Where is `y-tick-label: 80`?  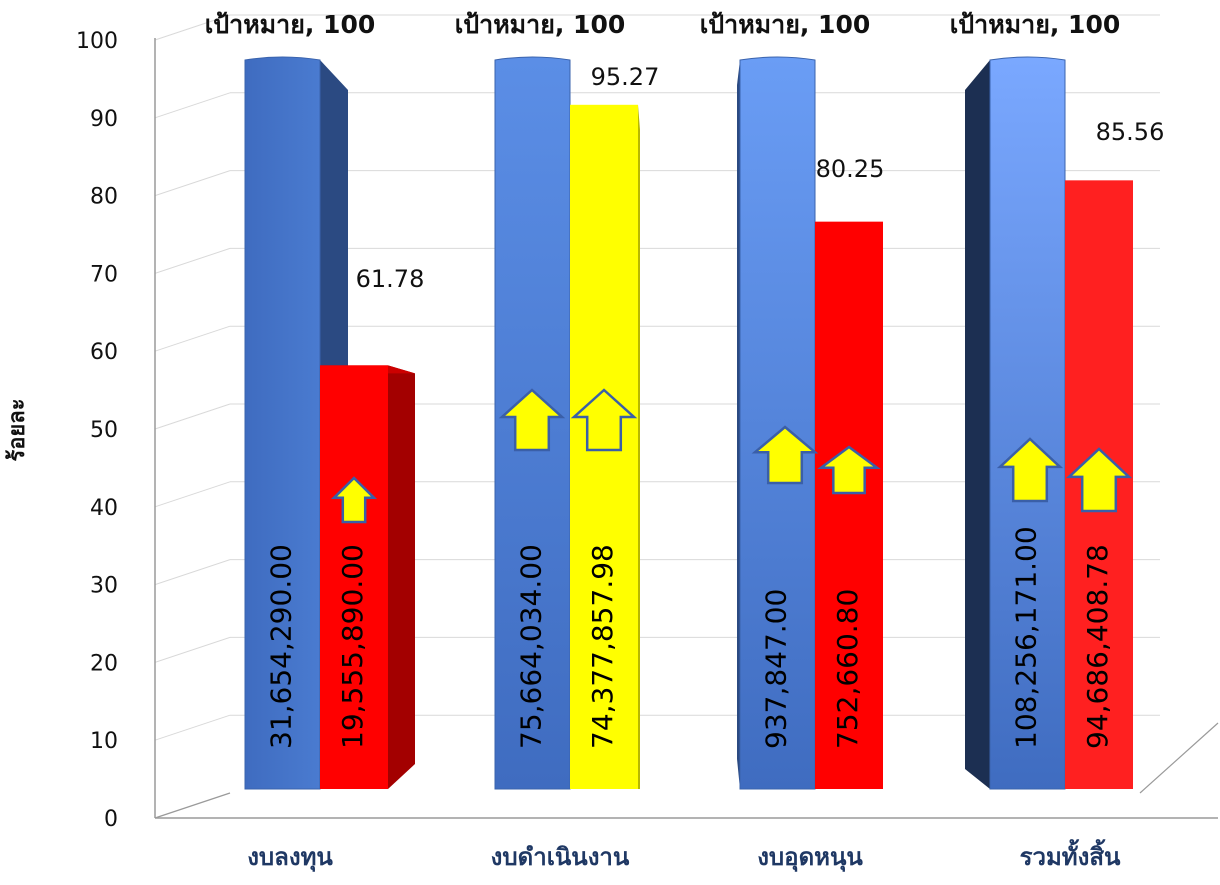 y-tick-label: 80 is located at coordinates (104, 197).